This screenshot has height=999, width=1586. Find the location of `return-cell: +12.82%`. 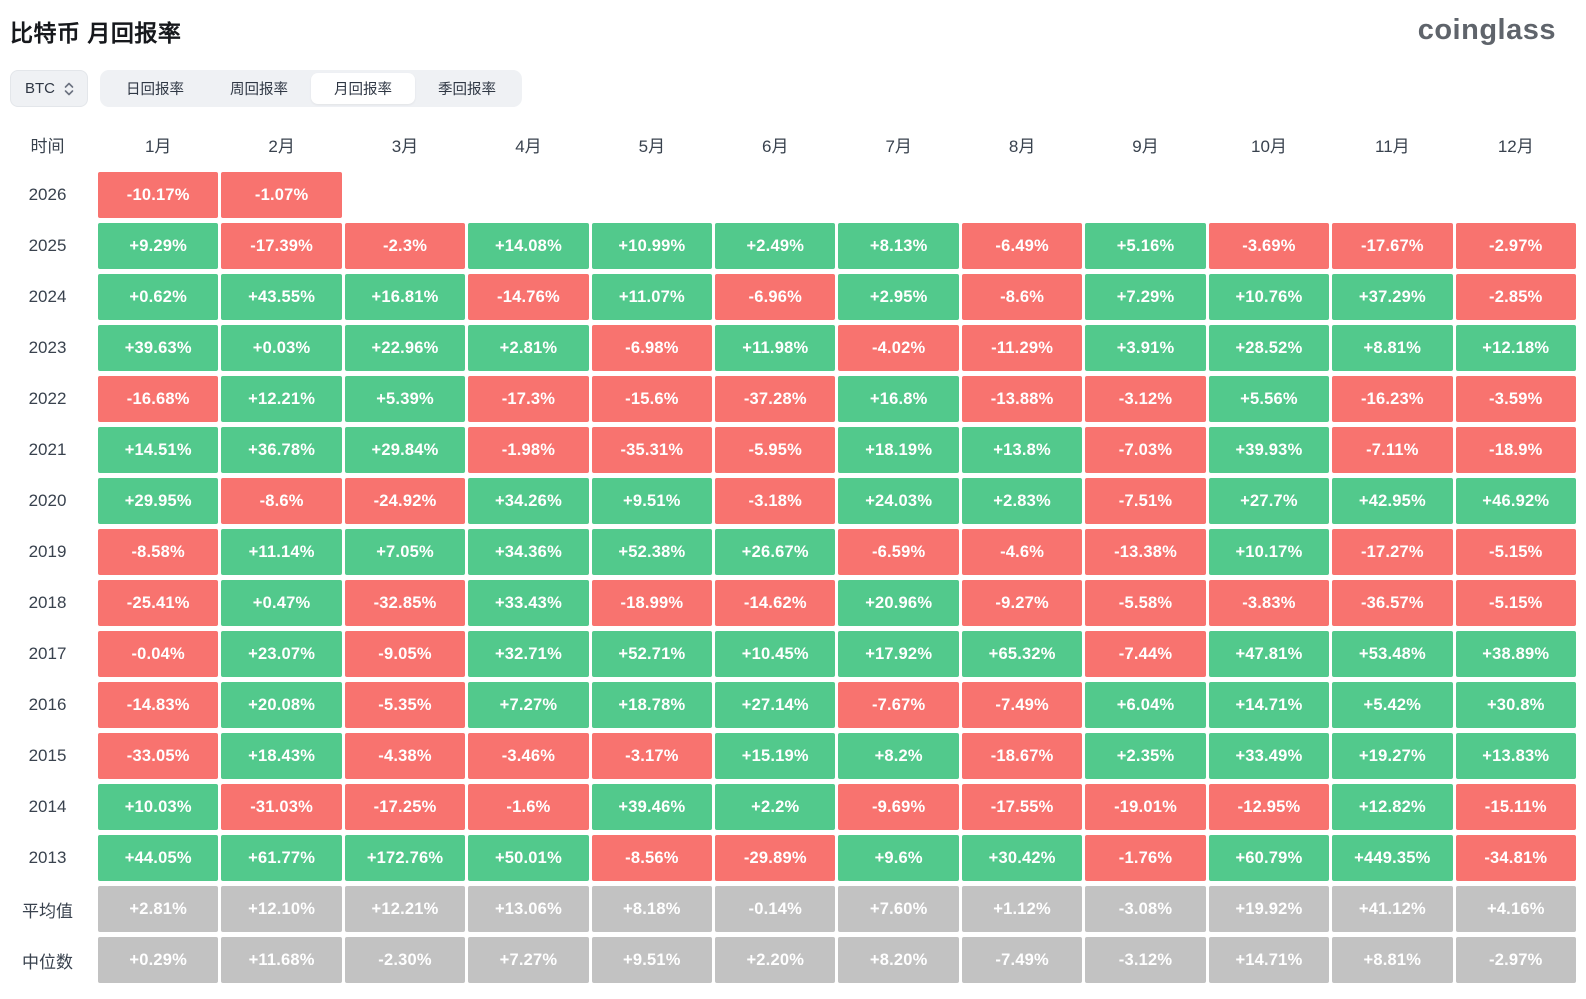

return-cell: +12.82% is located at coordinates (1392, 807).